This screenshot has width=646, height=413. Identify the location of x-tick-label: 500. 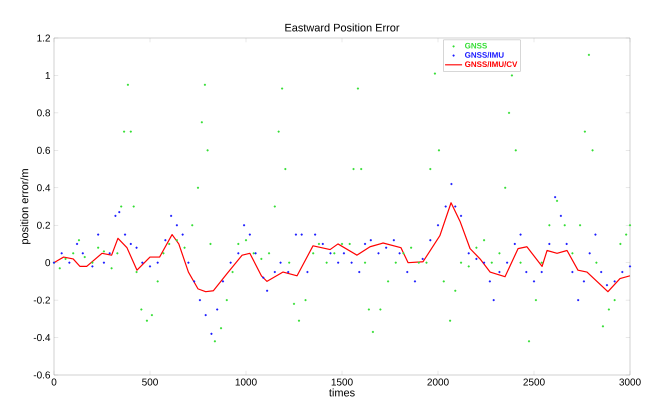
(150, 382).